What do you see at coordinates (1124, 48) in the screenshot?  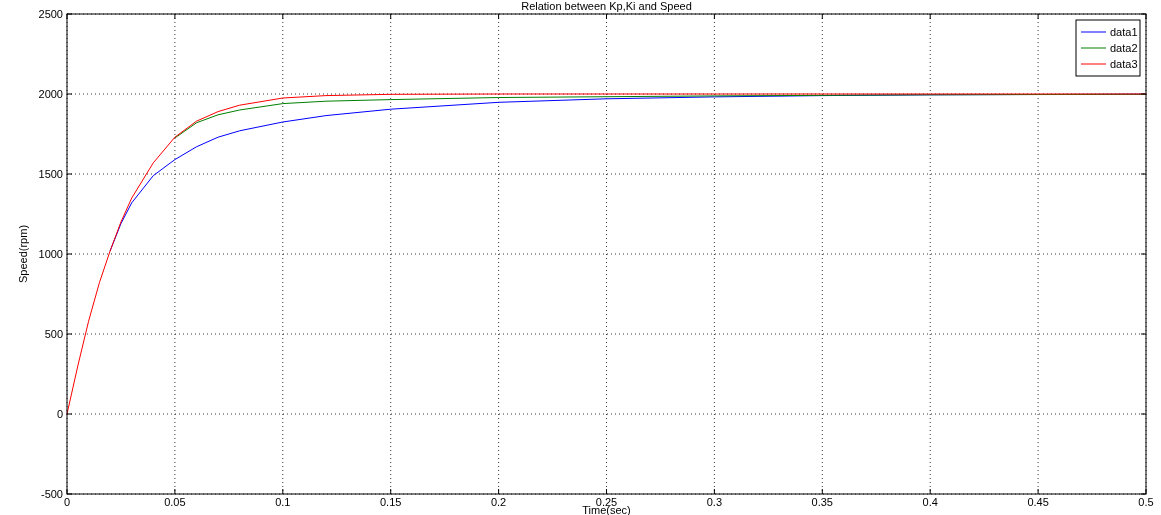 I see `legend-label: data2` at bounding box center [1124, 48].